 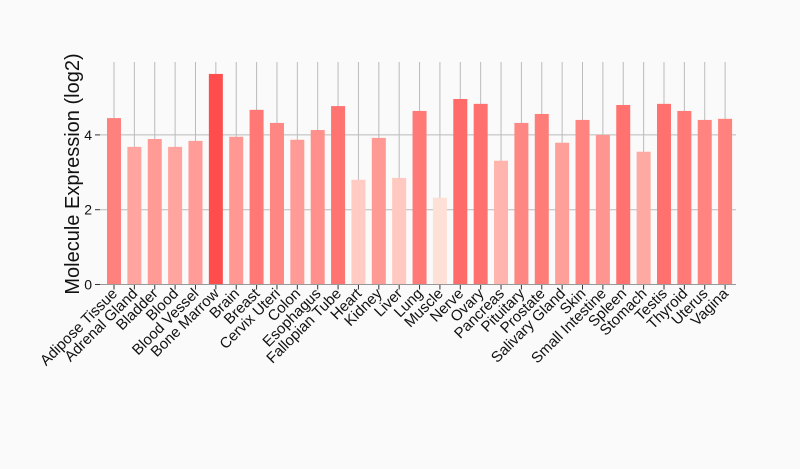 What do you see at coordinates (562, 213) in the screenshot?
I see `bar-salivary-gland` at bounding box center [562, 213].